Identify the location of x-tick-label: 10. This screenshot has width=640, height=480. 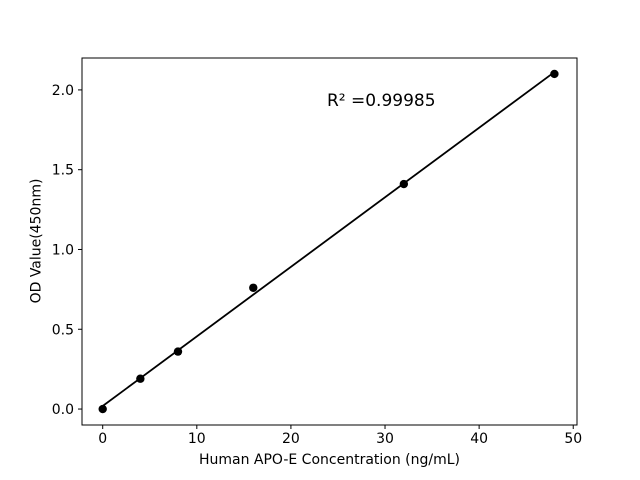
(197, 439).